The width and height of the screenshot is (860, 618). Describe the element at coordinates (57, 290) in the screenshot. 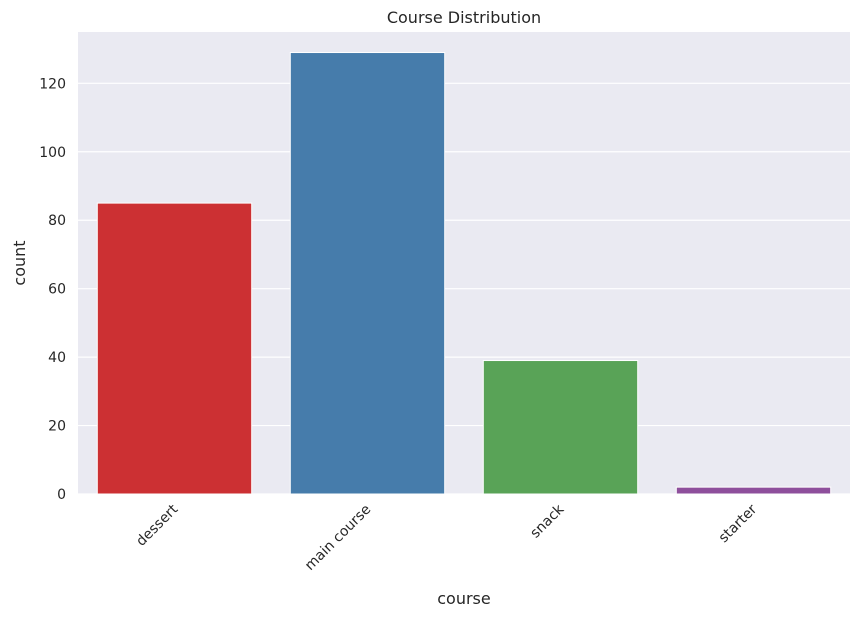

I see `y-tick-label: 60` at that location.